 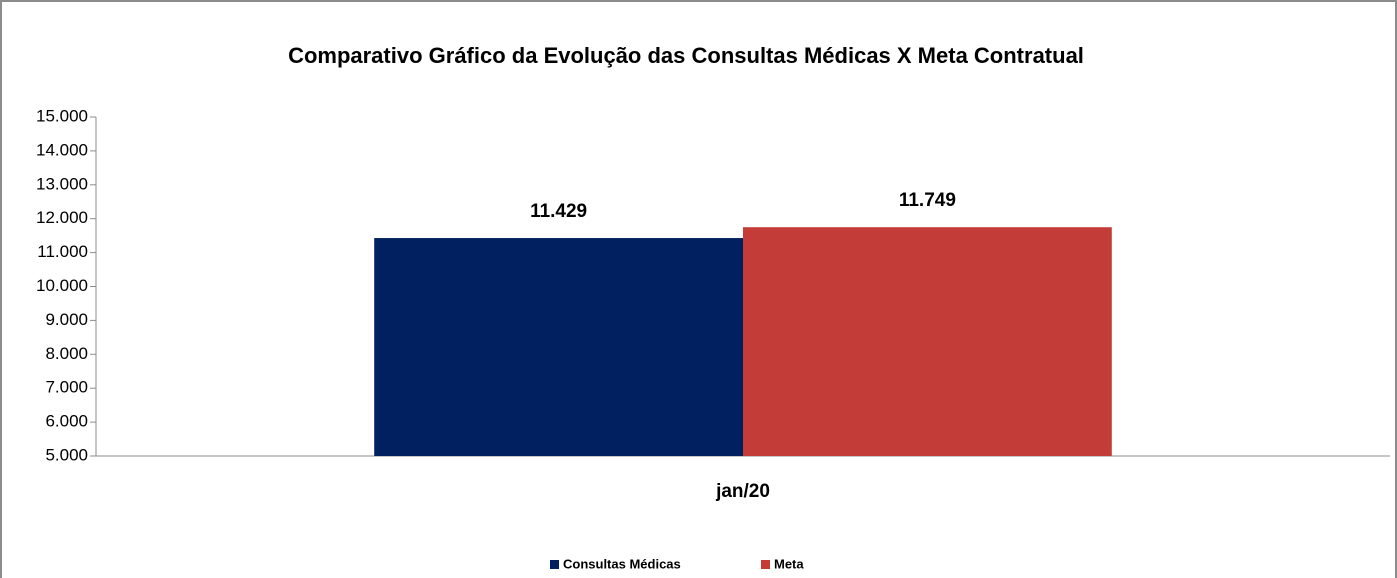 I want to click on y-tick-label: 9.000, so click(x=66, y=319).